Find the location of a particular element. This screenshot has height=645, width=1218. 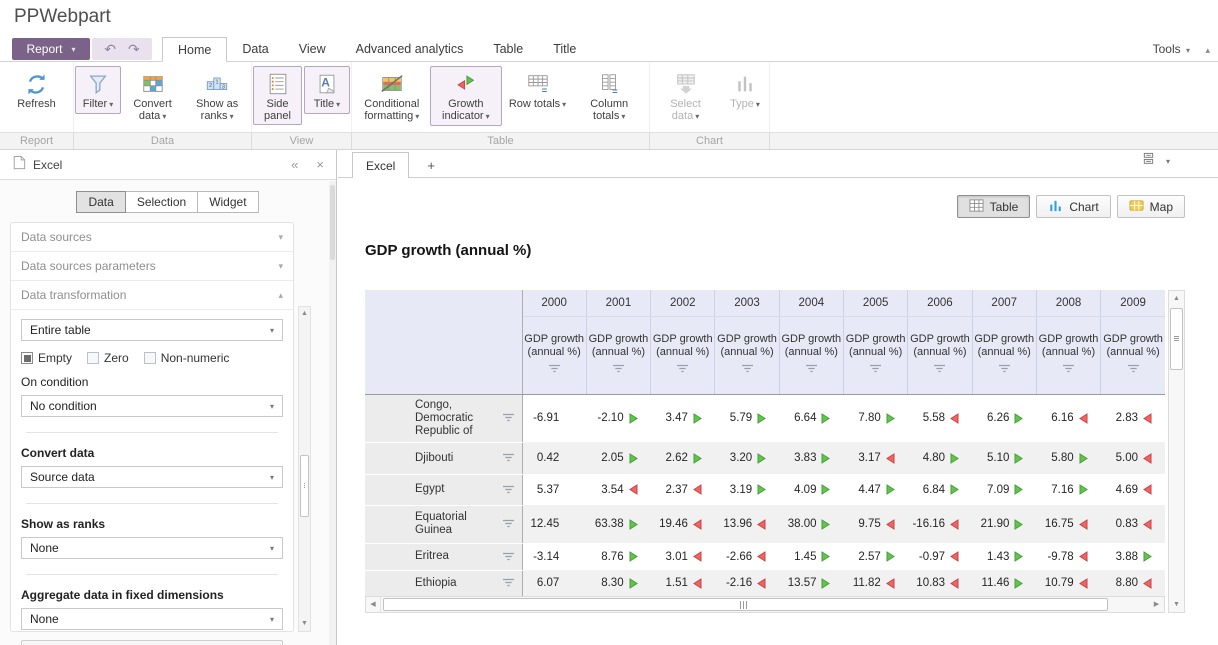

close-panel-icon: × is located at coordinates (320, 164).